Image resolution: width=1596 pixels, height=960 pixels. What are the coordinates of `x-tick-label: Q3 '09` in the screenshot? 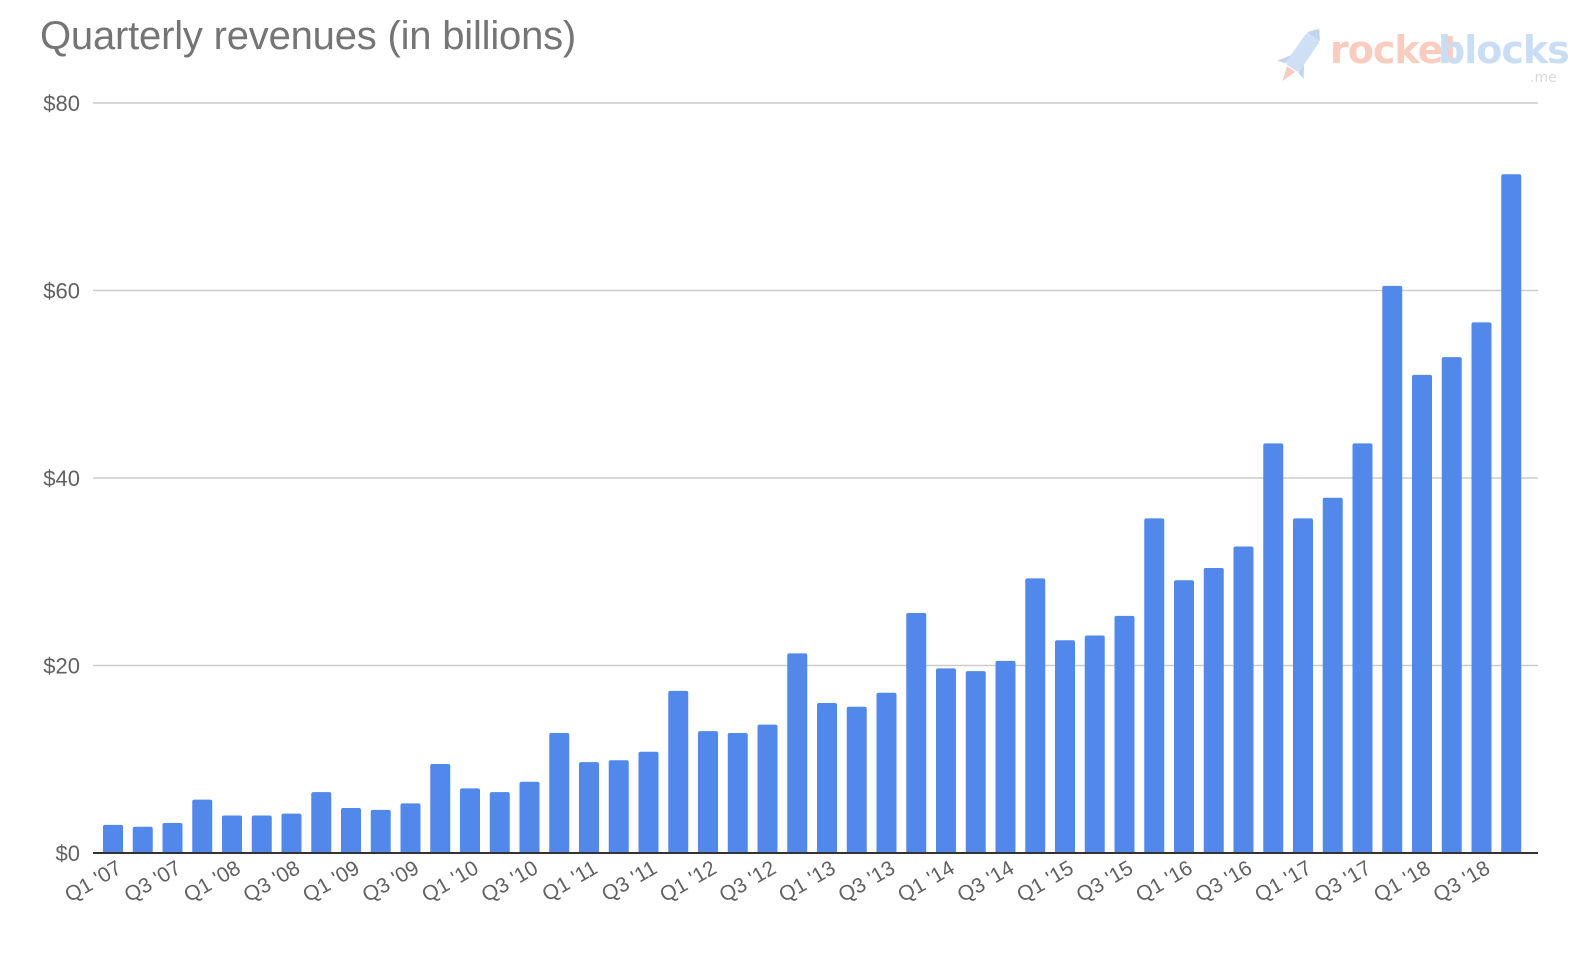 It's located at (390, 881).